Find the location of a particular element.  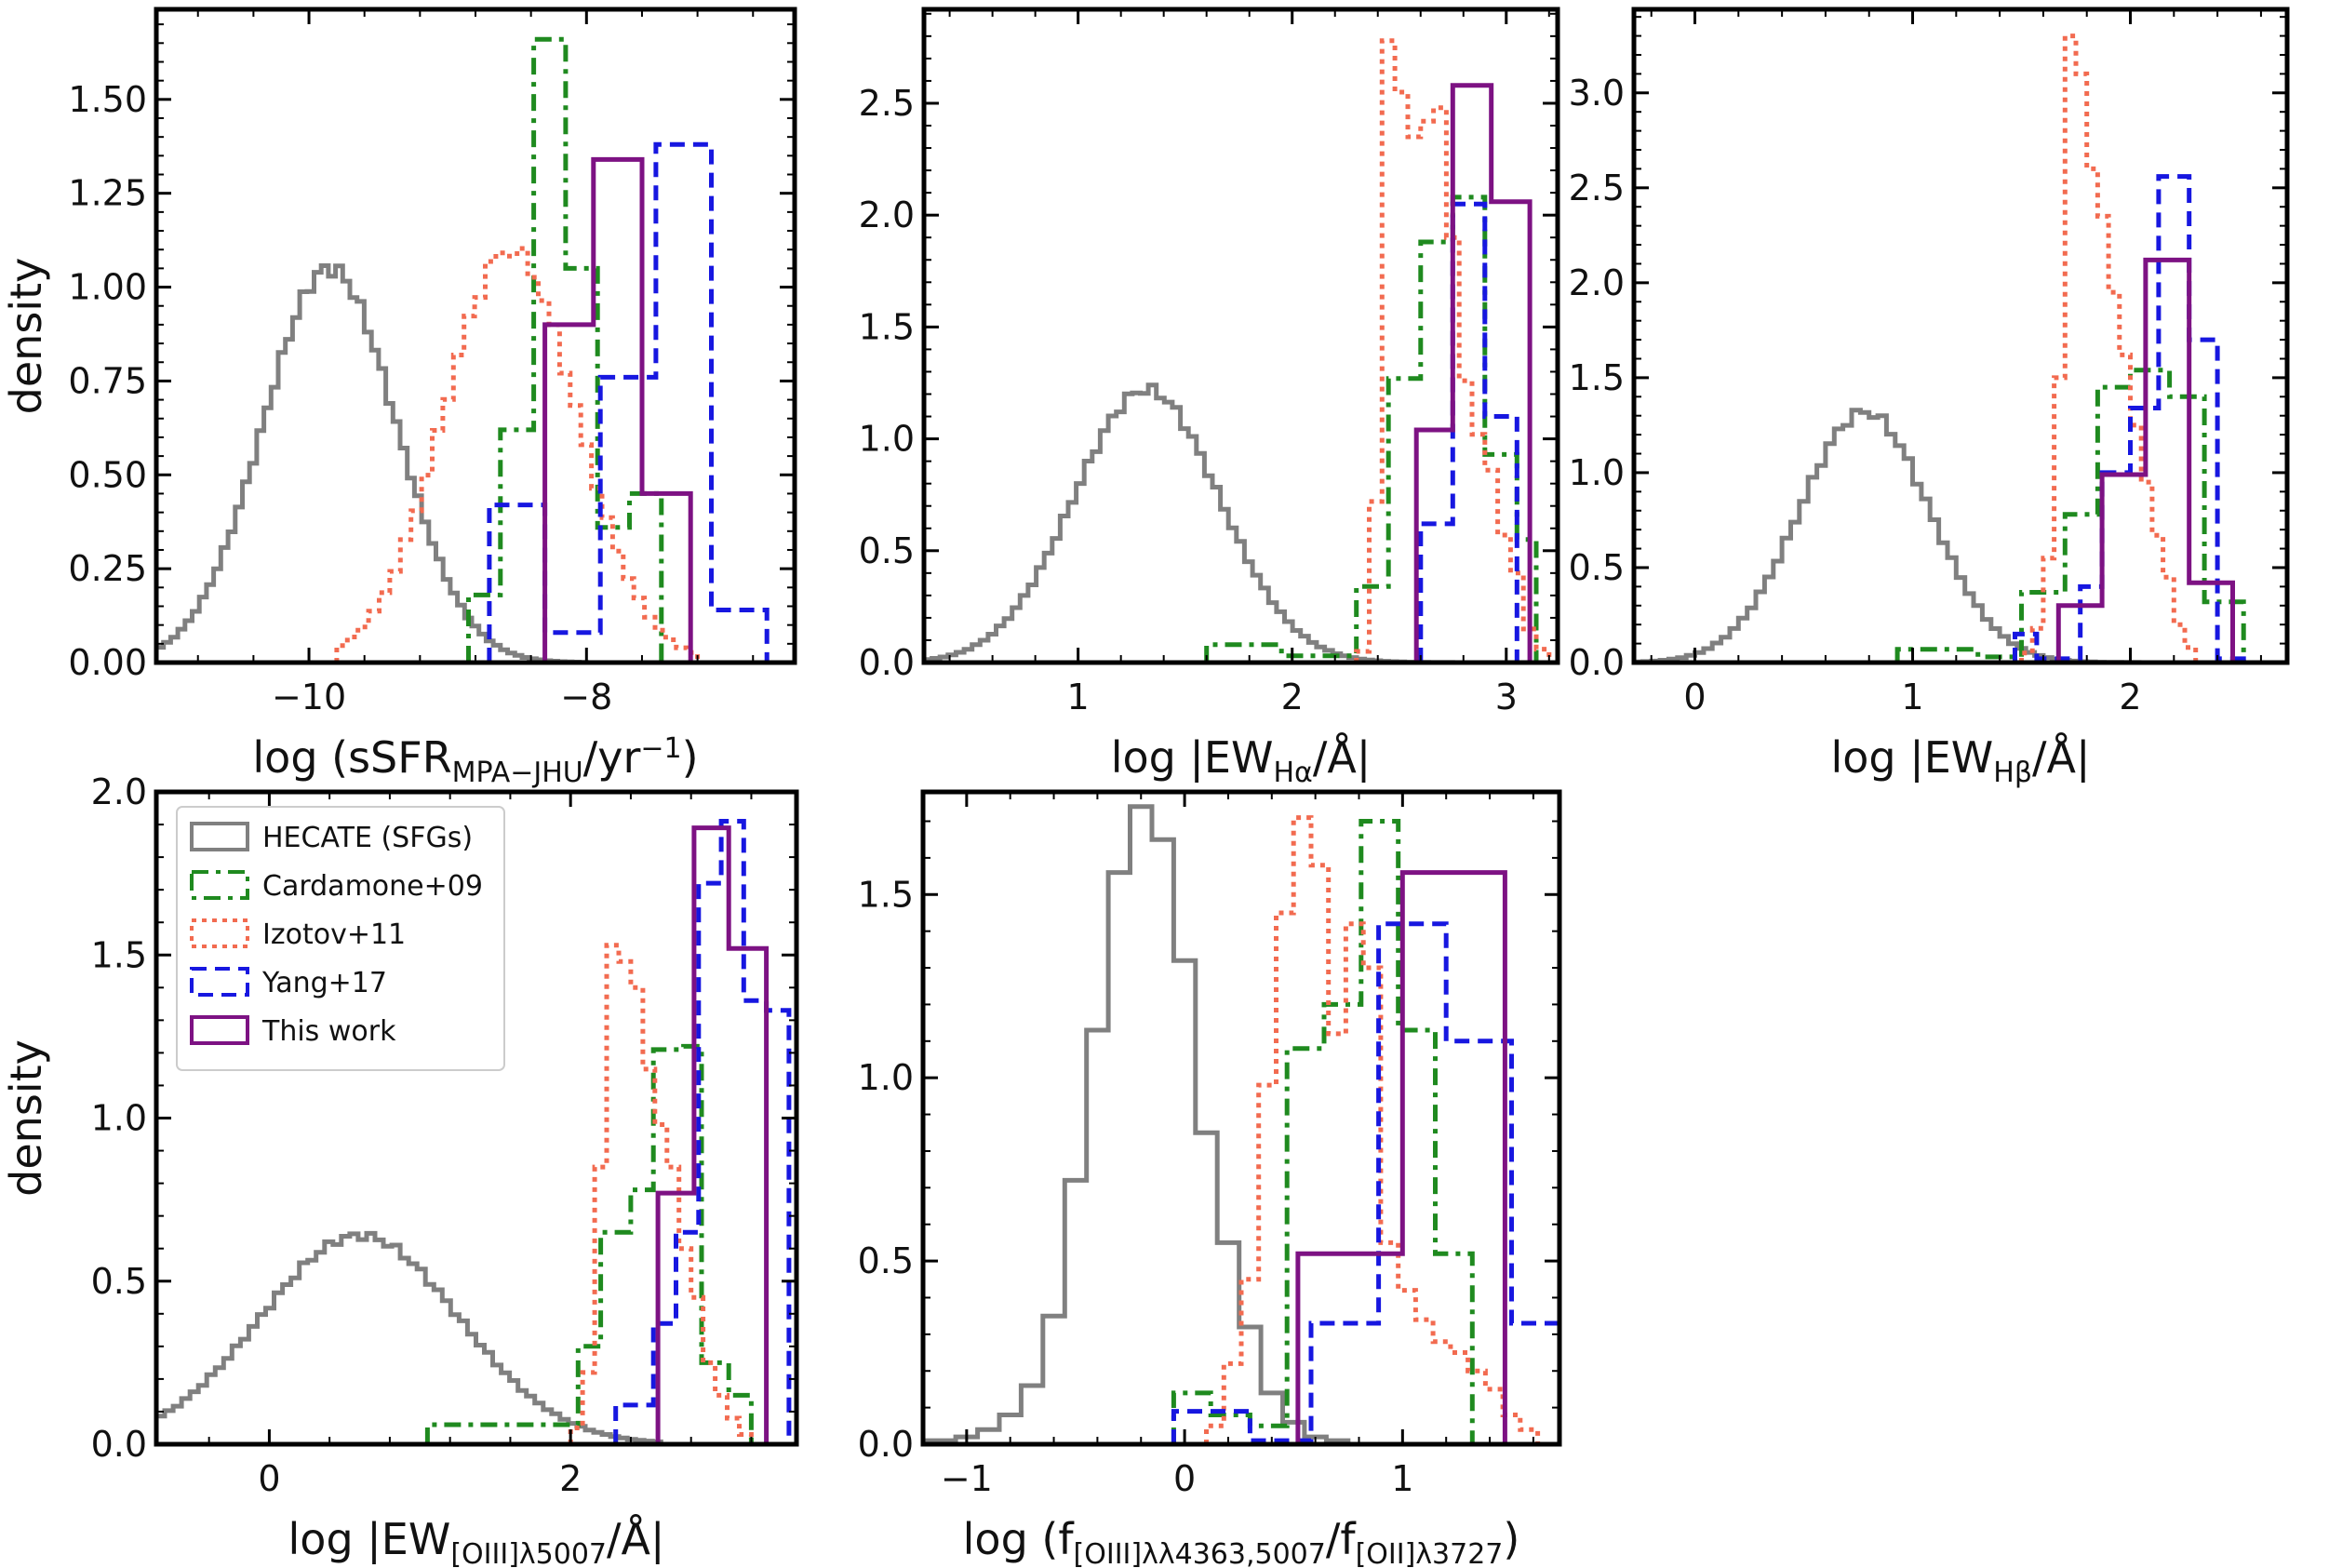

legend-box is located at coordinates (340, 938).